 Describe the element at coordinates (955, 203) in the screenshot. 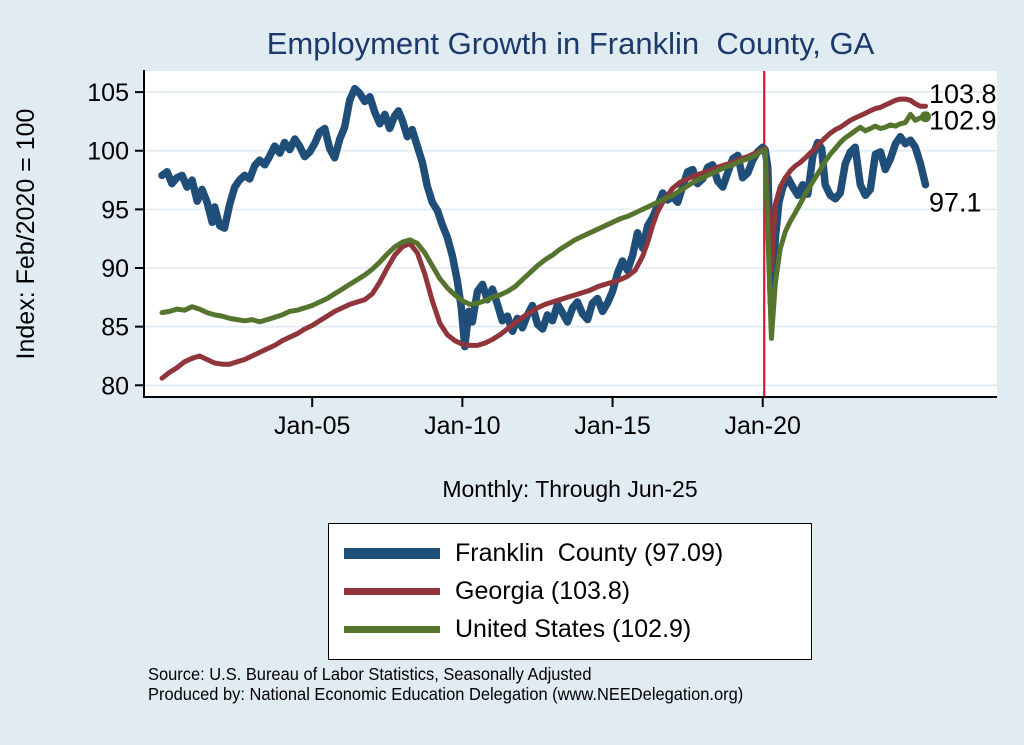

I see `end-label-franklin-county: 97.1` at that location.